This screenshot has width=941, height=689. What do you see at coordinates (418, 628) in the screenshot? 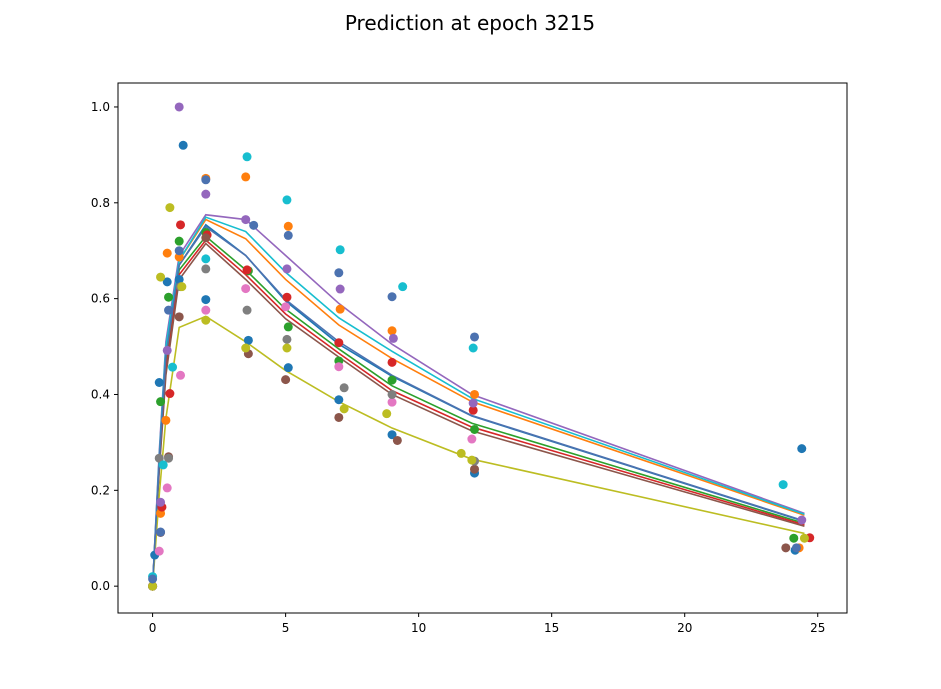
I see `x-tick-label: 10` at bounding box center [418, 628].